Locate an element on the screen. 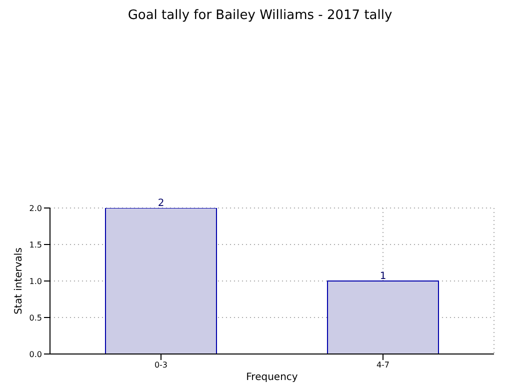 The height and width of the screenshot is (390, 520). y-tick-label: 0.5 is located at coordinates (35, 317).